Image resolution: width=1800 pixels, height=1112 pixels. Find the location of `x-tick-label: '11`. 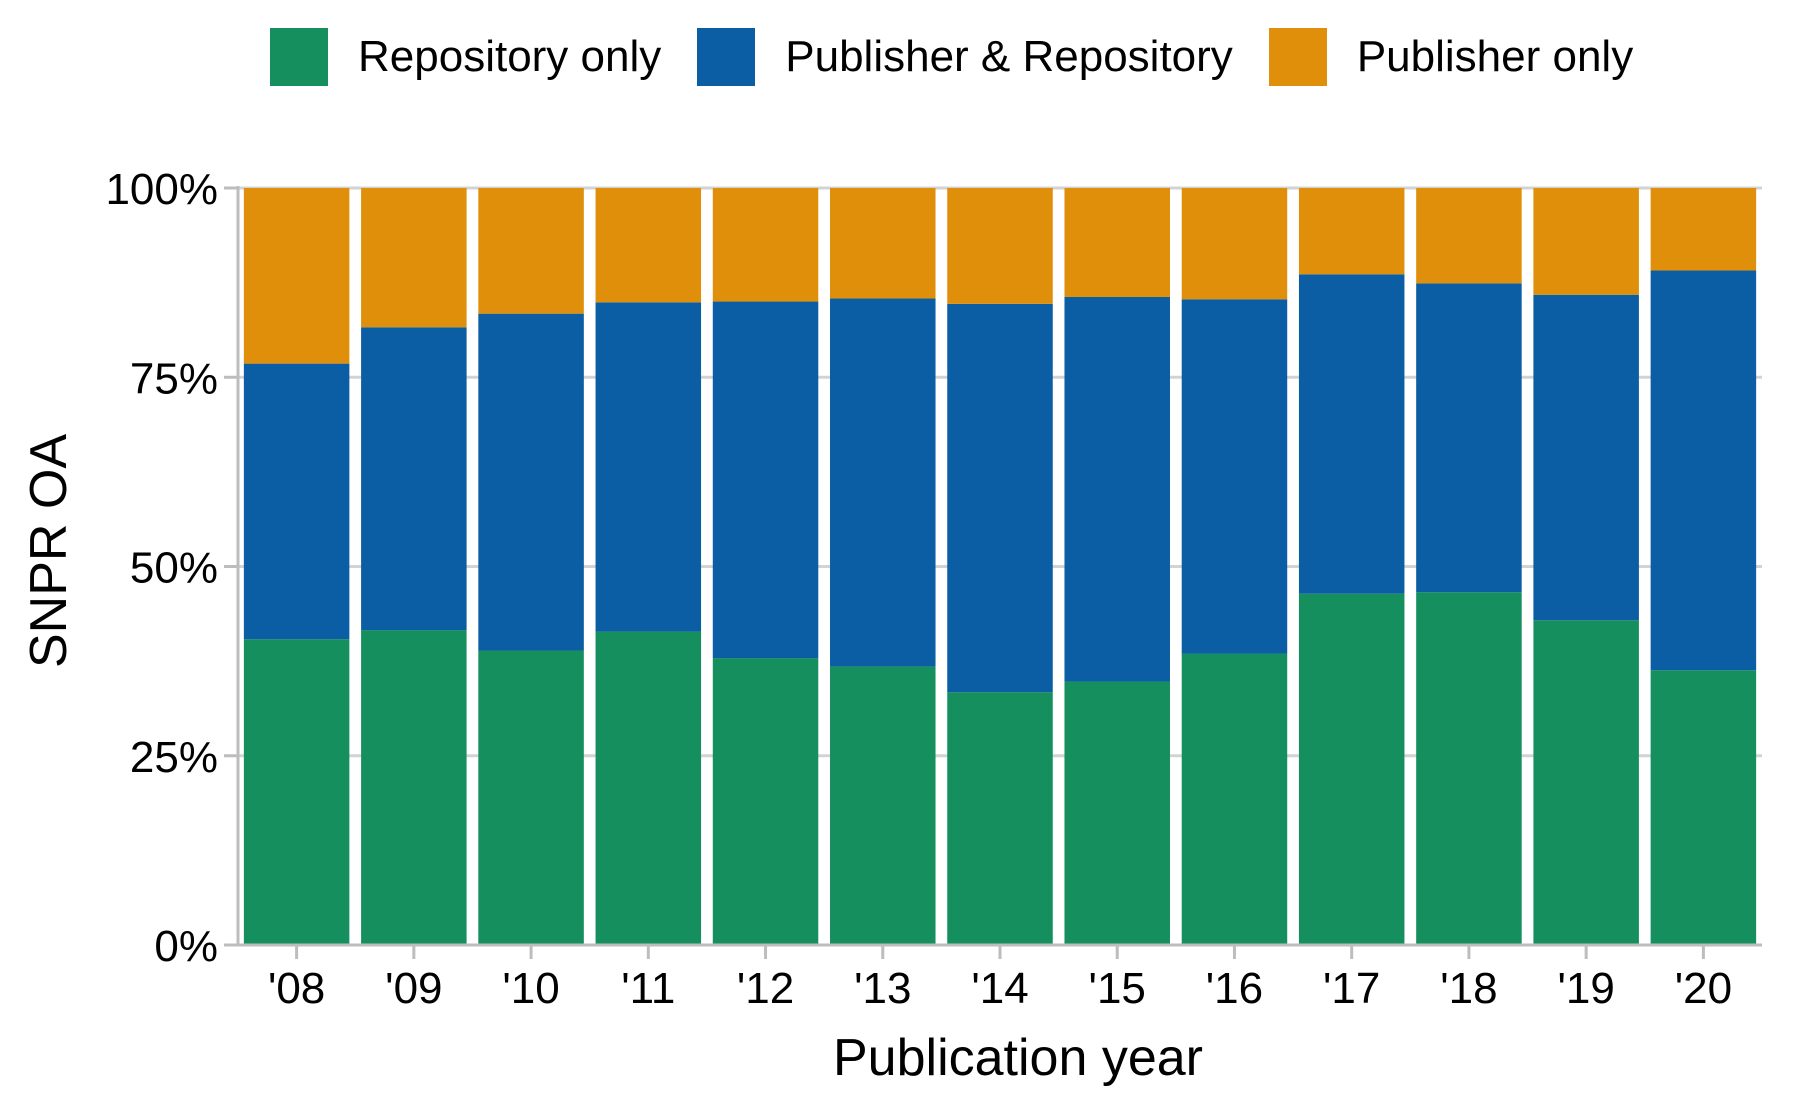

x-tick-label: '11 is located at coordinates (648, 988).